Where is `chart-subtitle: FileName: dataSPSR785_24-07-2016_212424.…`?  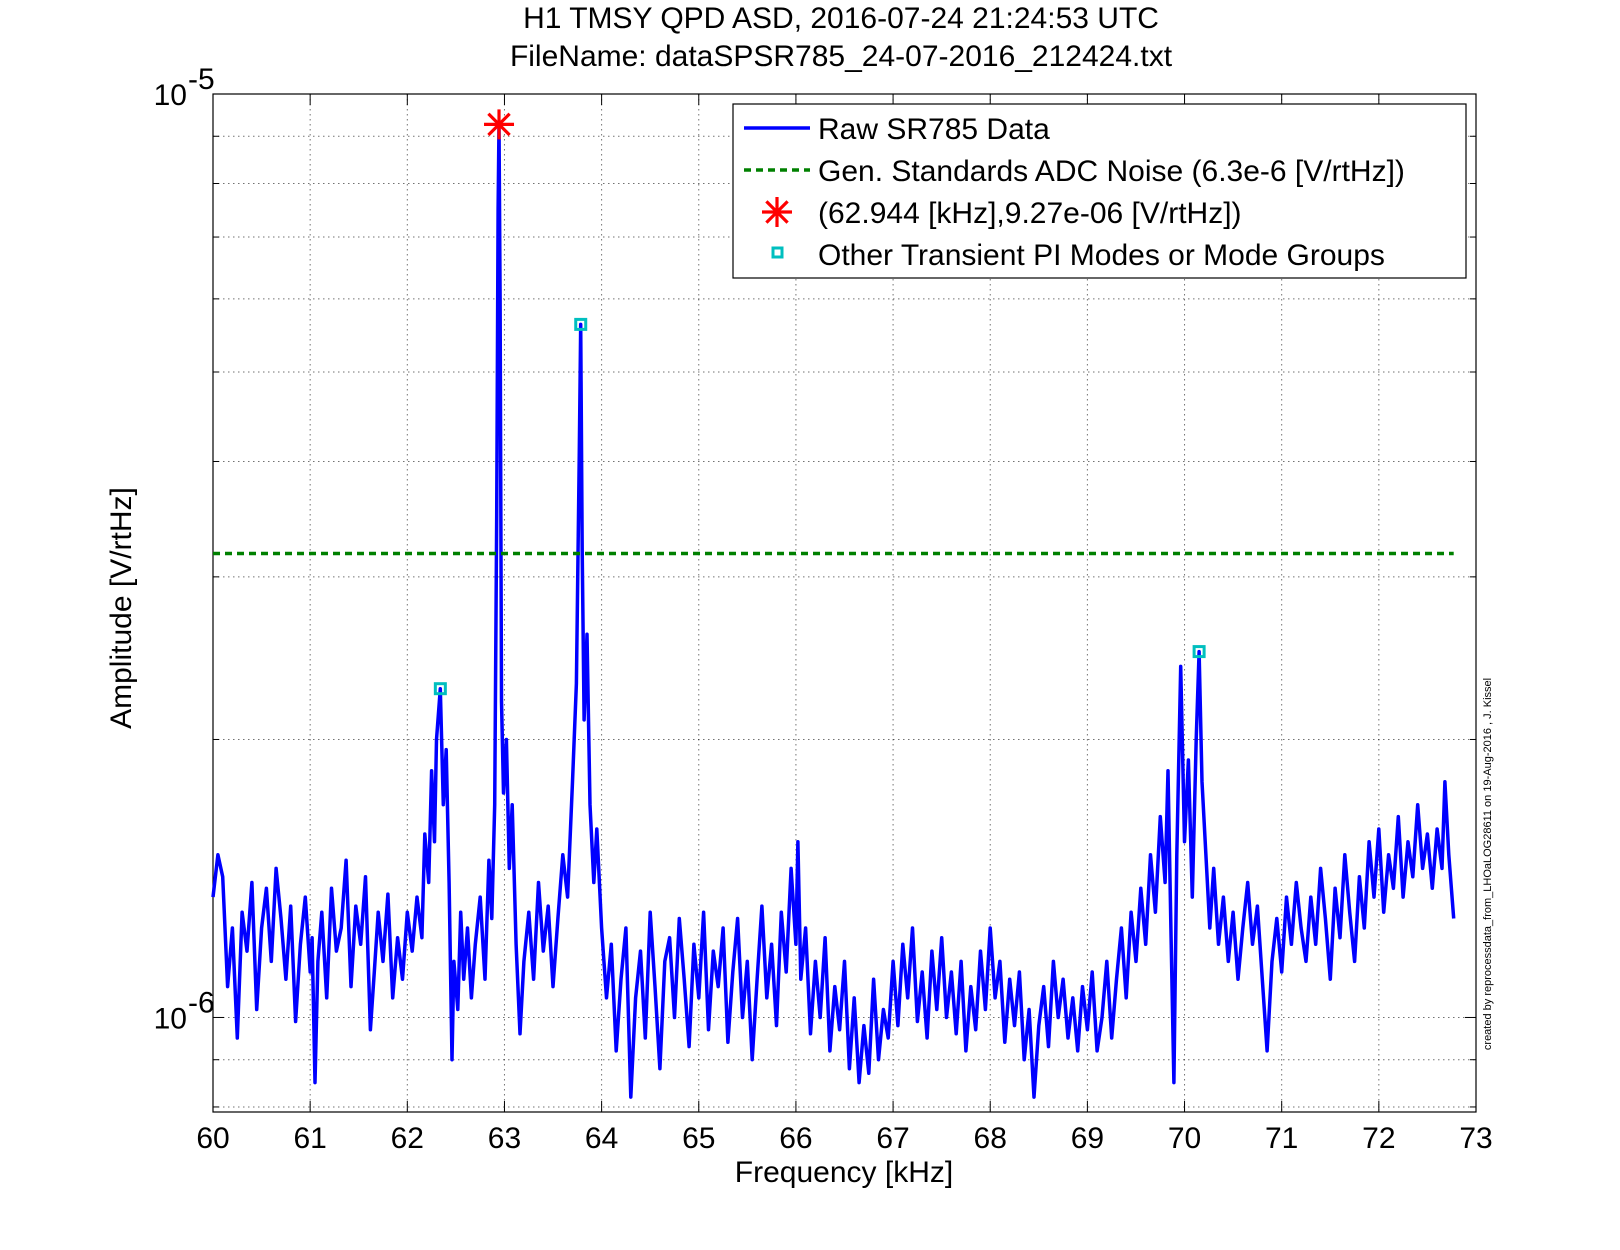 chart-subtitle: FileName: dataSPSR785_24-07-2016_212424.… is located at coordinates (841, 56).